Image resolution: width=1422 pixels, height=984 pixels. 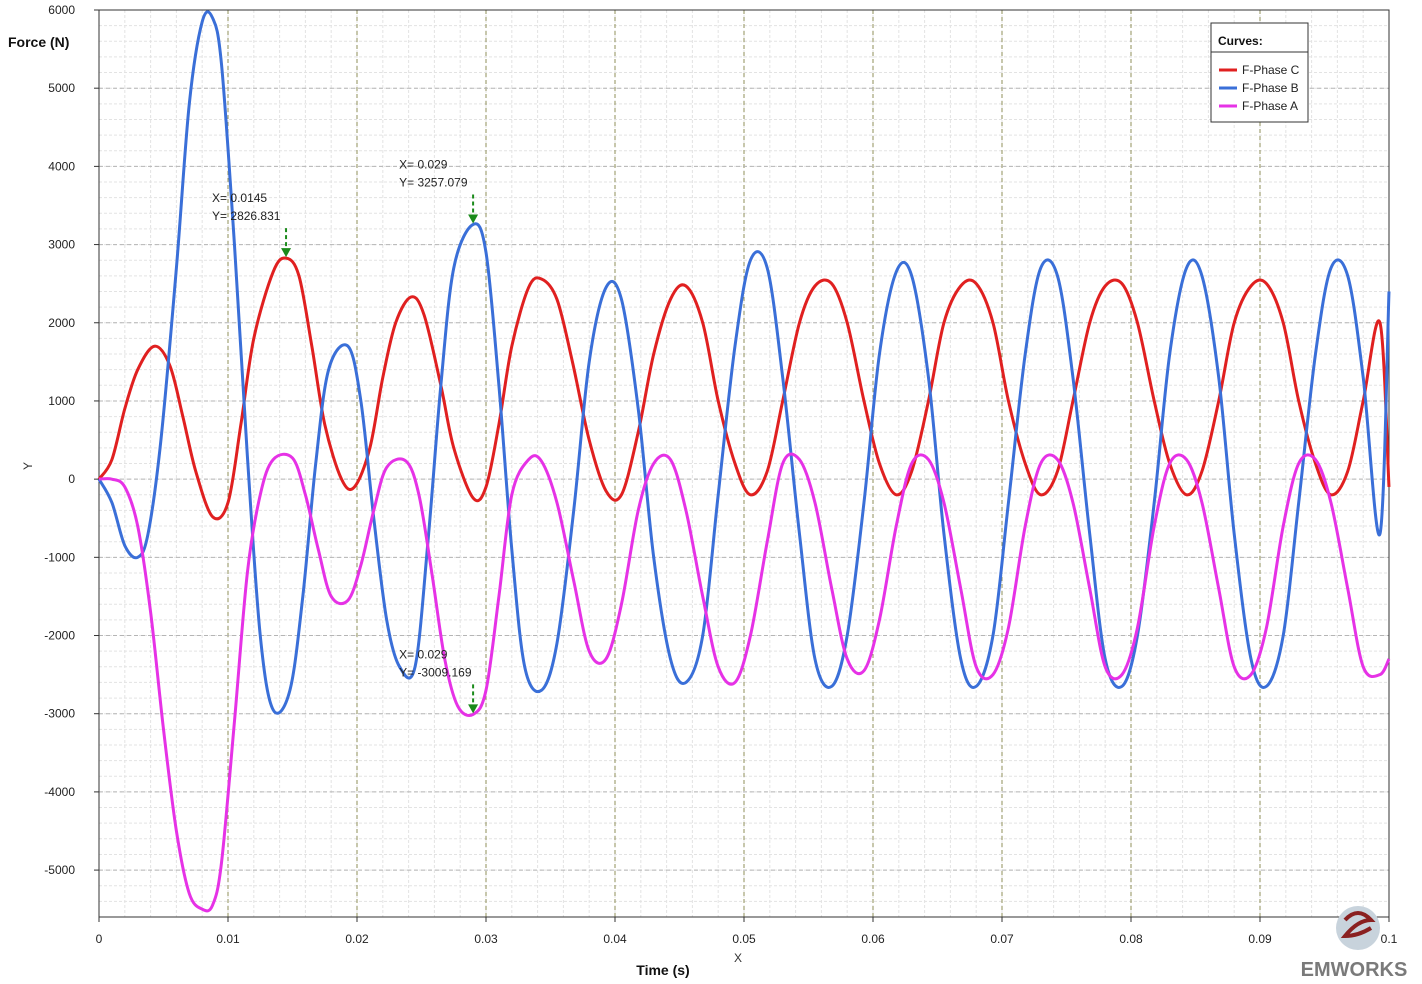 What do you see at coordinates (228, 939) in the screenshot?
I see `x-tick-label: 0.01` at bounding box center [228, 939].